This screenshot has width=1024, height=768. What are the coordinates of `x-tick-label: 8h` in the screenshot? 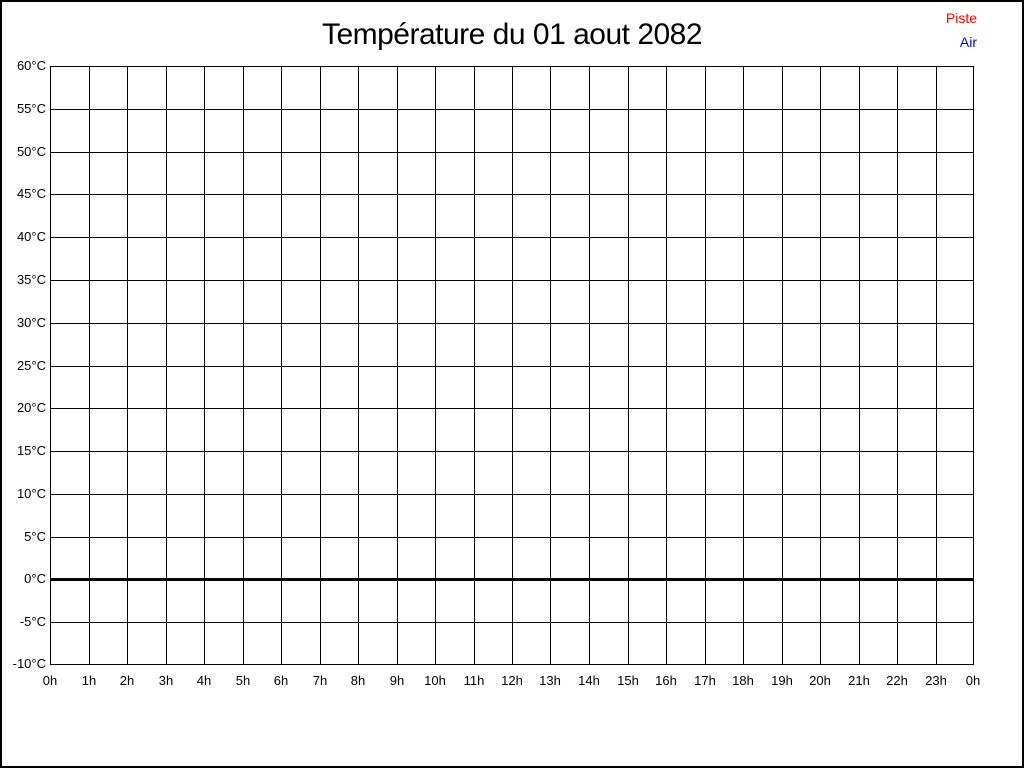 It's located at (358, 680).